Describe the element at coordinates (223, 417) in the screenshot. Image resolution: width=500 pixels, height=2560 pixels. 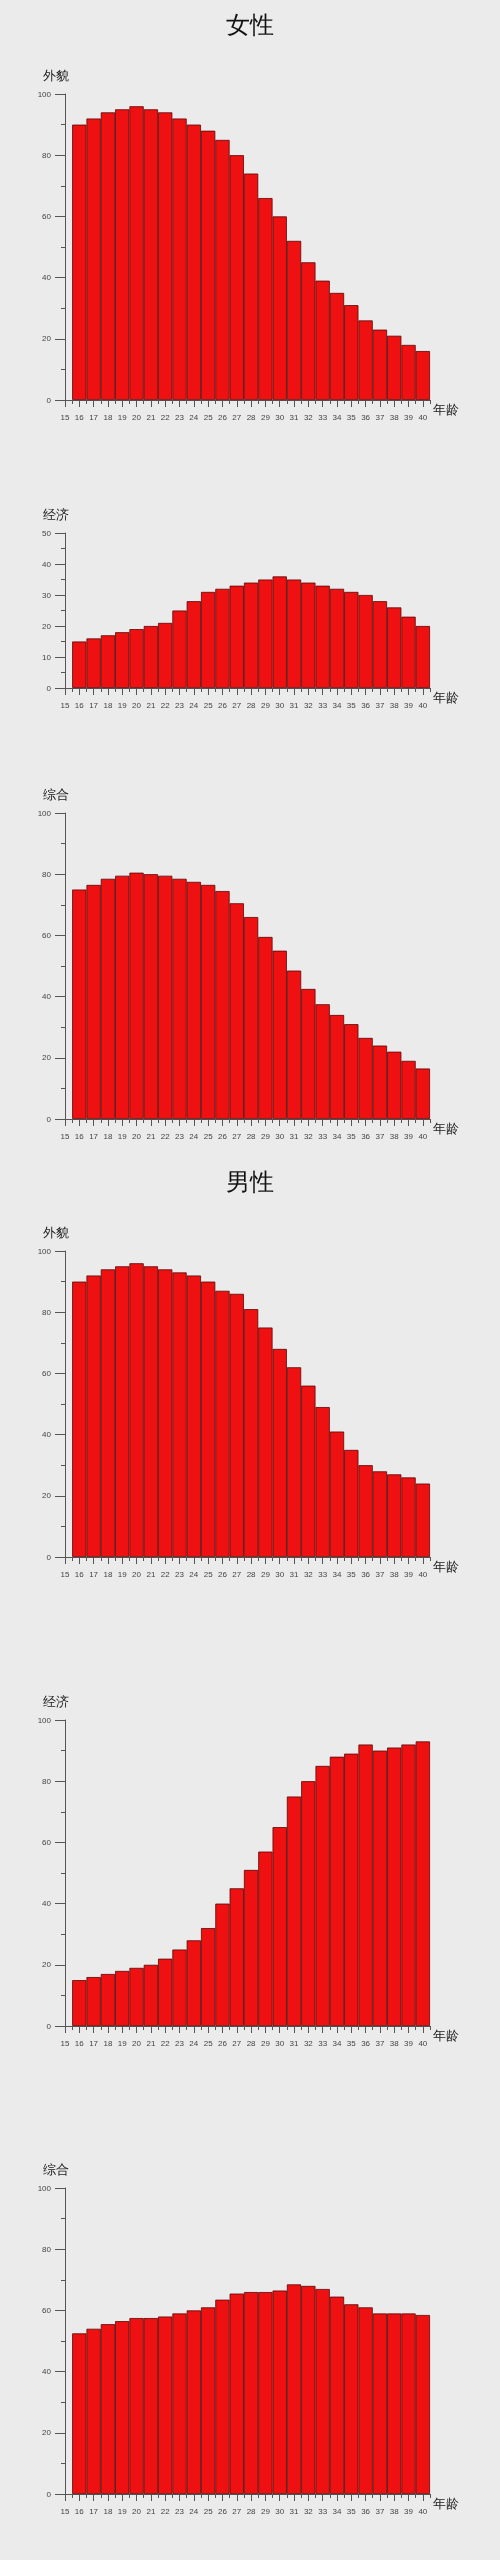
I see `x-tick-label: 26` at that location.